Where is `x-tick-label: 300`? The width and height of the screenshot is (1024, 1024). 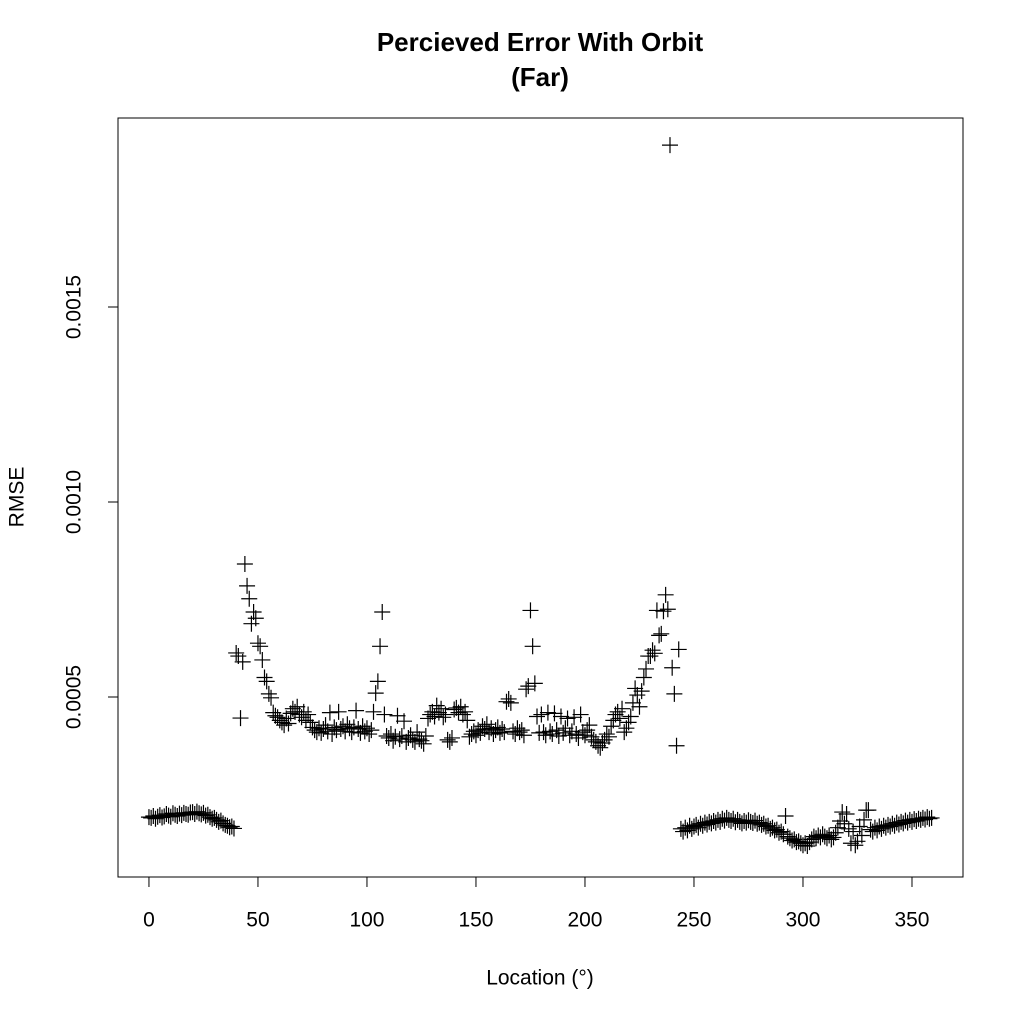 x-tick-label: 300 is located at coordinates (802, 920).